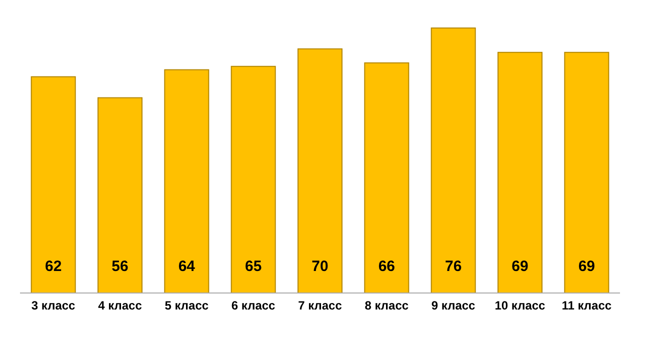  Describe the element at coordinates (453, 305) in the screenshot. I see `x-tick-label: 9 класс` at that location.